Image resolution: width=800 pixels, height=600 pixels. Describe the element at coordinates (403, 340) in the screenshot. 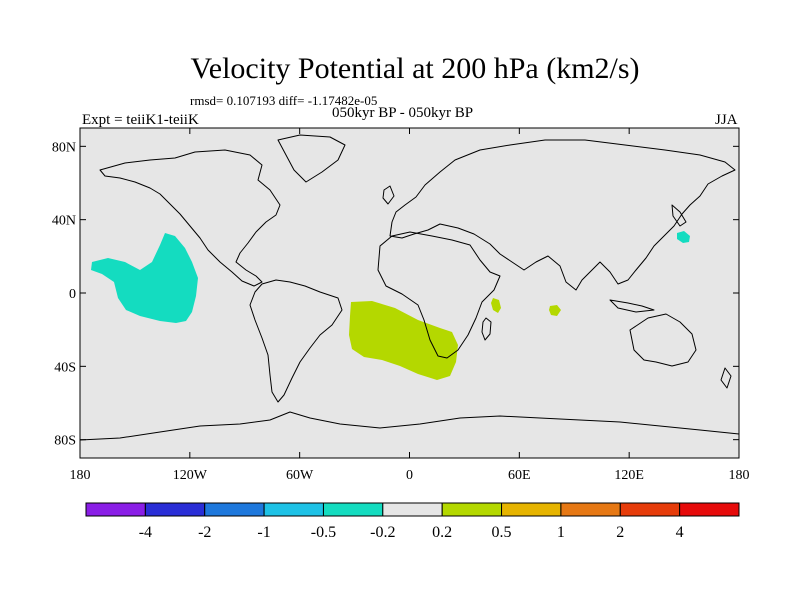

I see `anomaly-region-south-atlantic` at that location.